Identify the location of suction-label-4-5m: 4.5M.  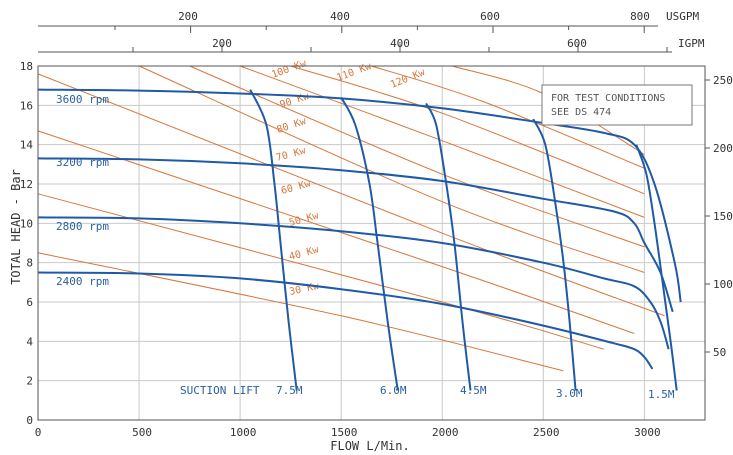
(473, 390).